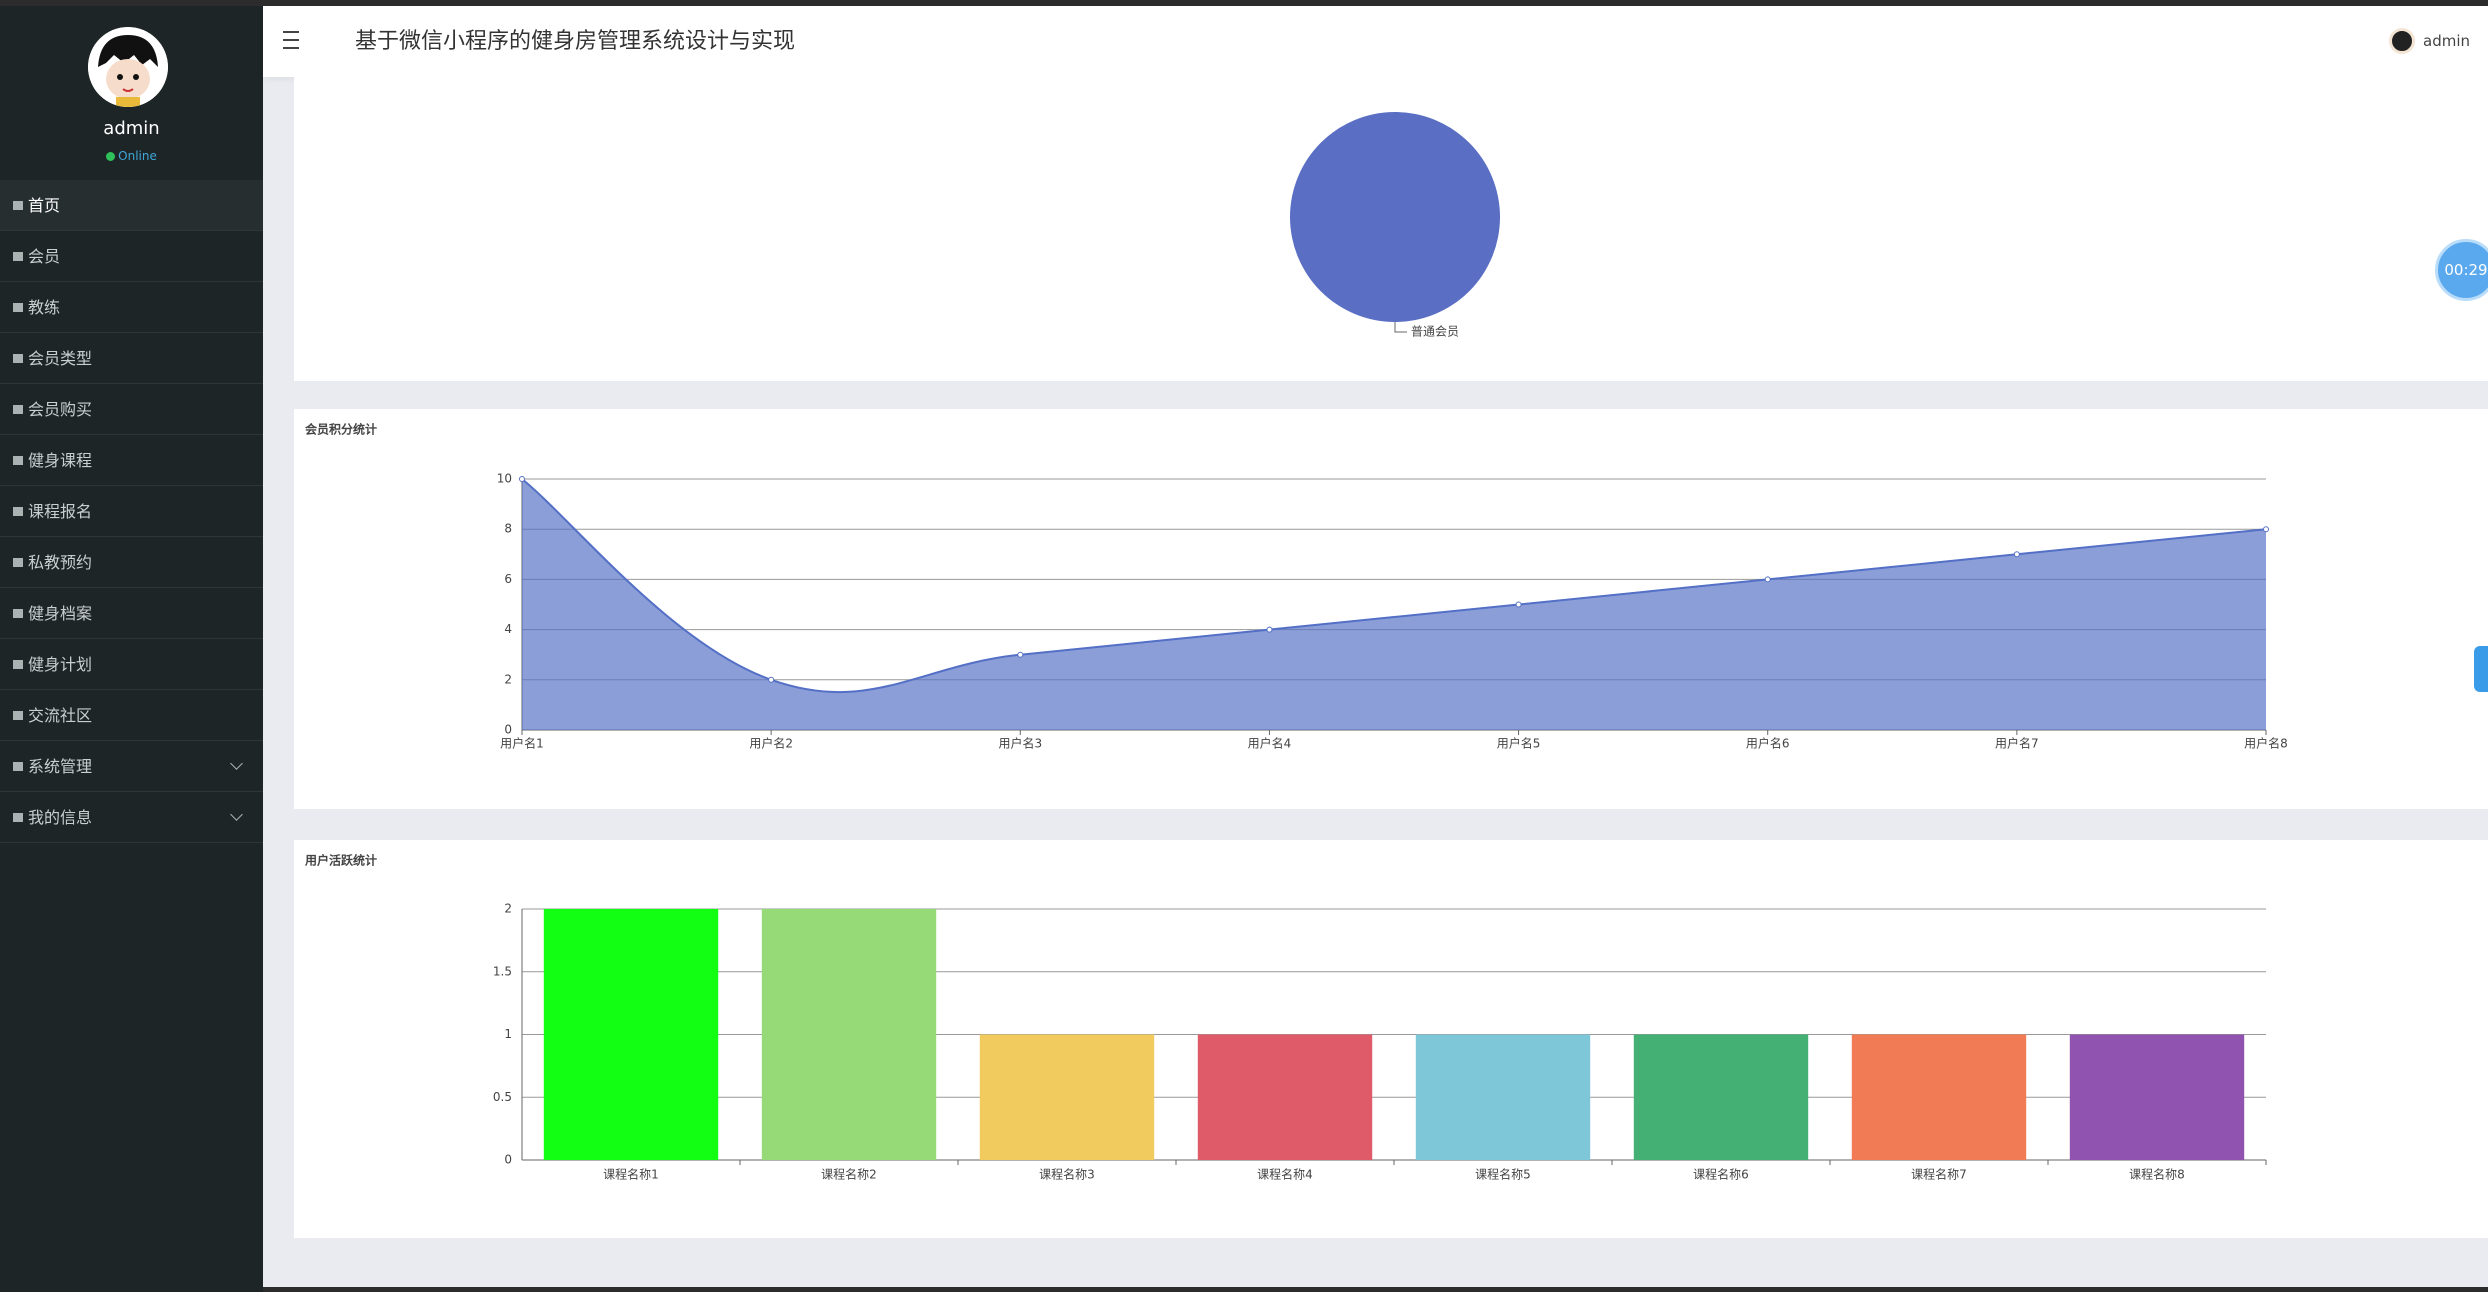  I want to click on area, so click(1394, 604).